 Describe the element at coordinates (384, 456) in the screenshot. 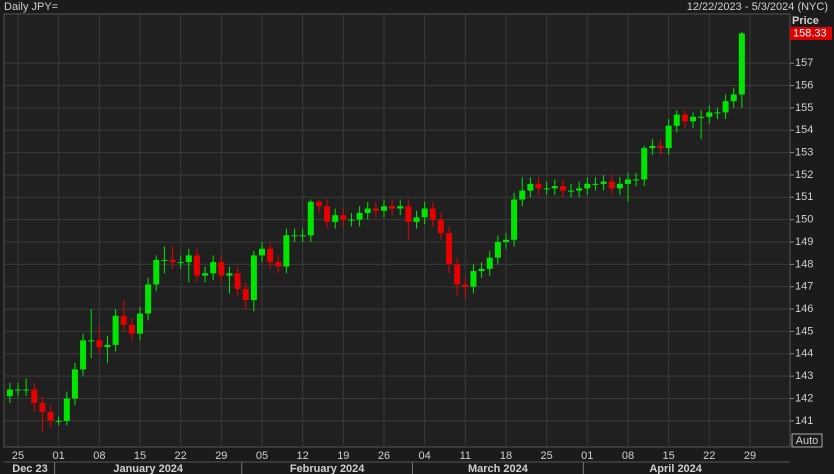

I see `x-tick-label: 26` at that location.